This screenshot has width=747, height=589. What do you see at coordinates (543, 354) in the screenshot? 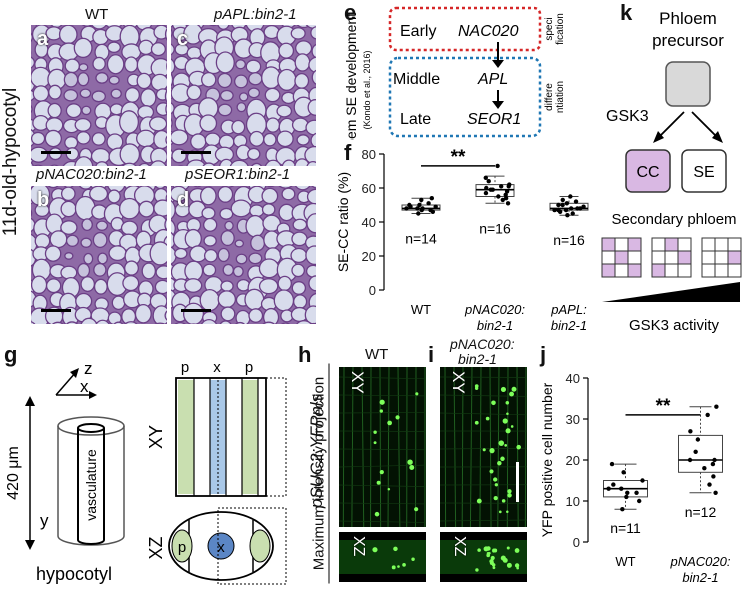
I see `panel-j-letter: j` at bounding box center [543, 354].